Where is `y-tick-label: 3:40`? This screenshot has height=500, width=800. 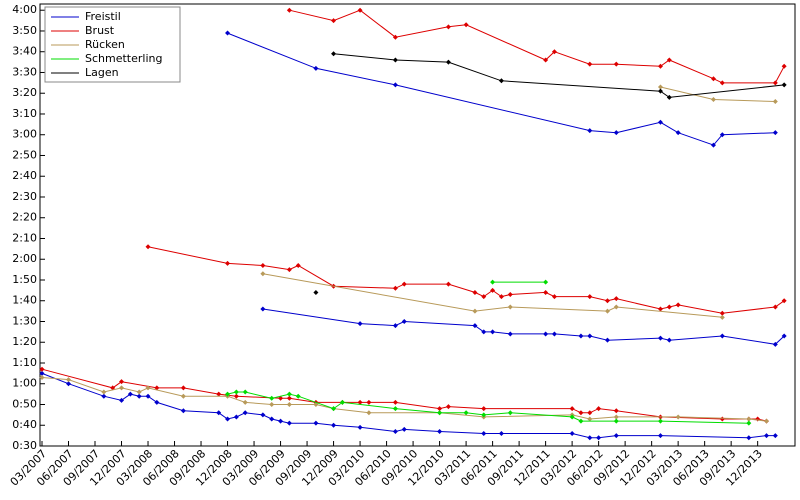 y-tick-label: 3:40 is located at coordinates (24, 51).